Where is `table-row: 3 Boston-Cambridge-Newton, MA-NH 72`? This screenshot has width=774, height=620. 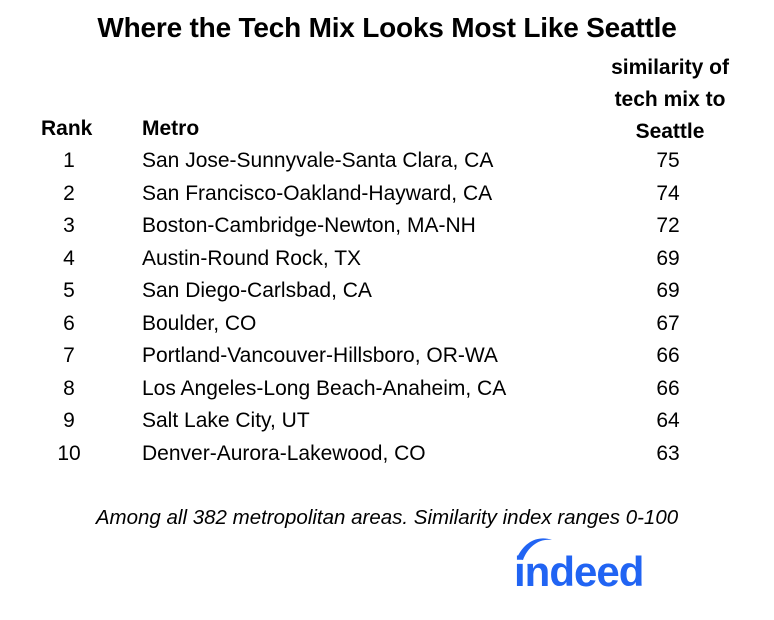 table-row: 3 Boston-Cambridge-Newton, MA-NH 72 is located at coordinates (387, 226).